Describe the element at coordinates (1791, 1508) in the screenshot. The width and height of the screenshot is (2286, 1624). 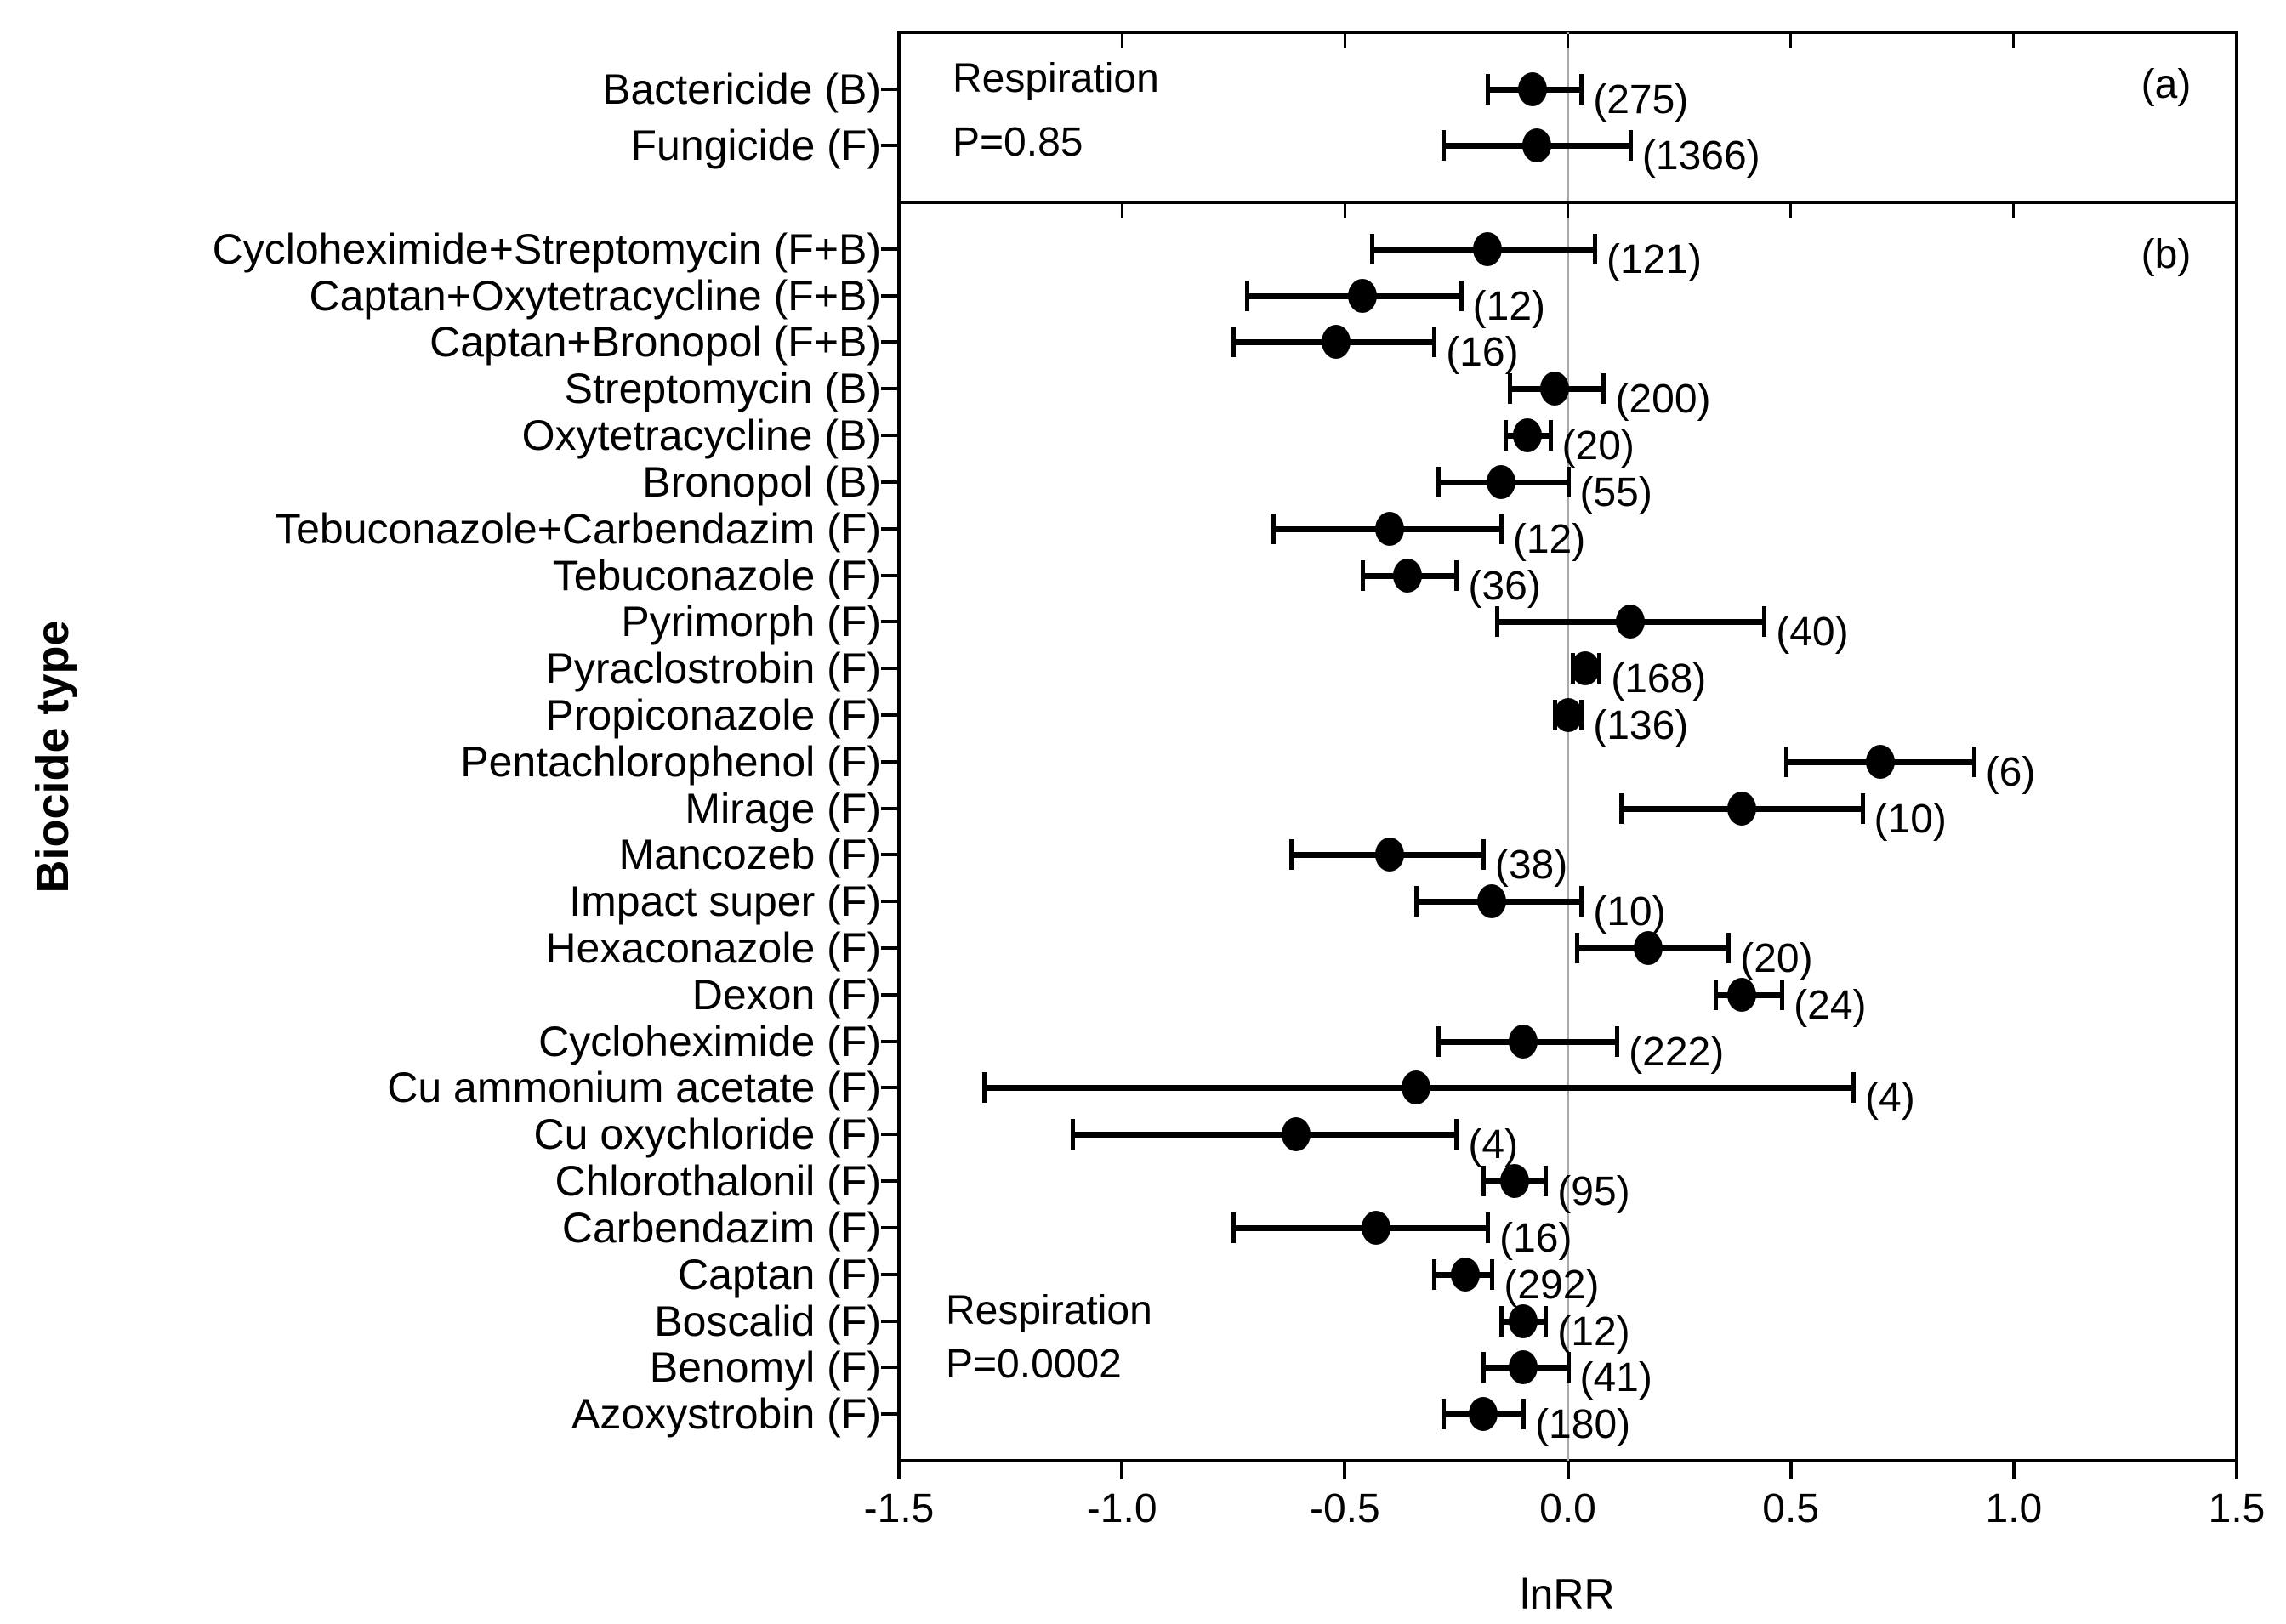
I see `x-axis-tick-label: 0.5` at that location.